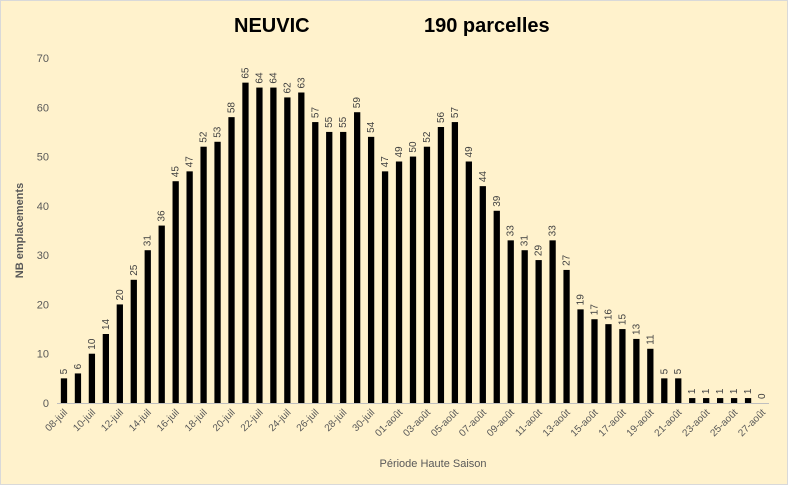 This screenshot has width=788, height=485. Describe the element at coordinates (697, 423) in the screenshot. I see `x-tick-label: 23-août` at that location.